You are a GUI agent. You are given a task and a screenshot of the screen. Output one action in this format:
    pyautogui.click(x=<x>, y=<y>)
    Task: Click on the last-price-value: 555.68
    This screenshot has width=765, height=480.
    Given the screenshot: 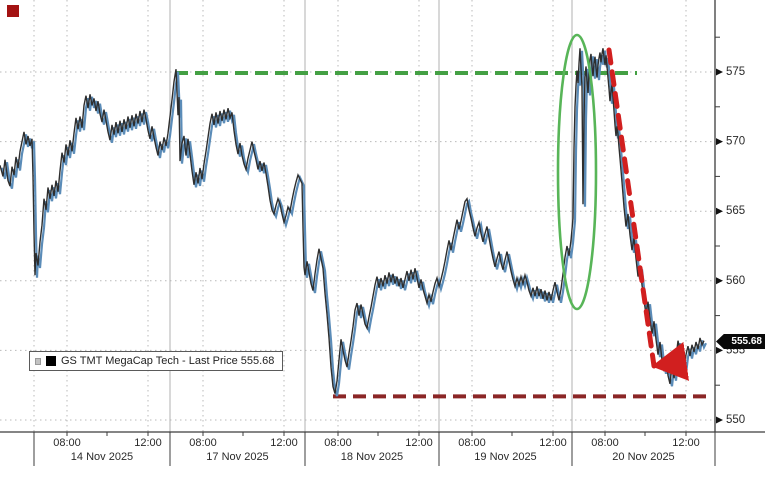 What is the action you would take?
    pyautogui.click(x=746, y=341)
    